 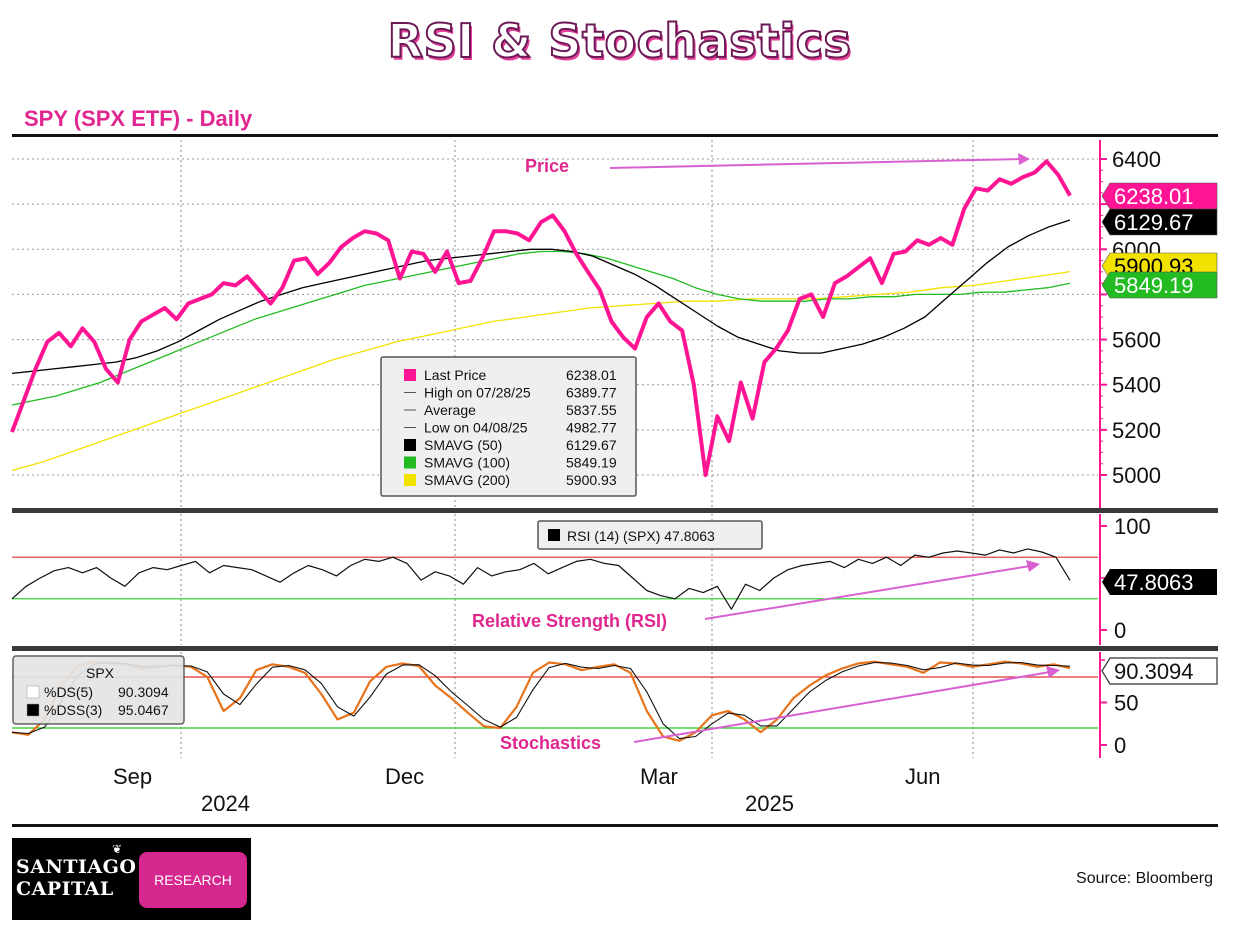 What do you see at coordinates (842, 707) in the screenshot?
I see `stoch-arrow` at bounding box center [842, 707].